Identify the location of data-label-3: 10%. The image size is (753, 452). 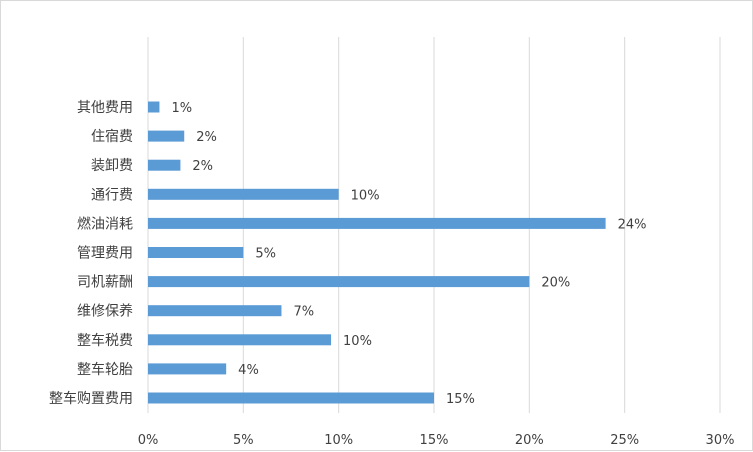
(365, 195).